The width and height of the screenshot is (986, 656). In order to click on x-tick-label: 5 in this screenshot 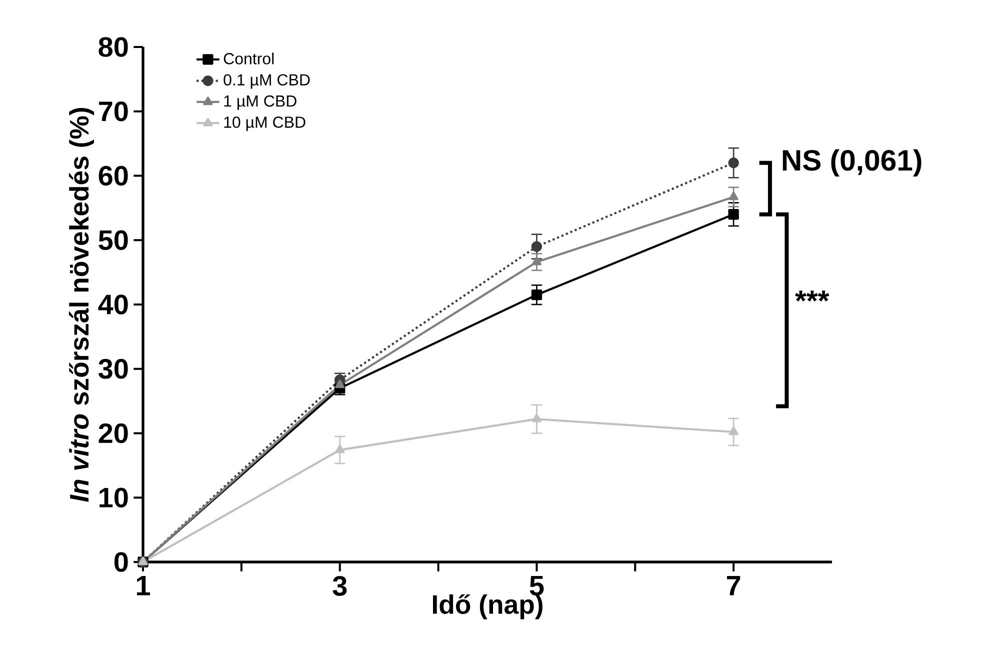, I will do `click(537, 586)`.